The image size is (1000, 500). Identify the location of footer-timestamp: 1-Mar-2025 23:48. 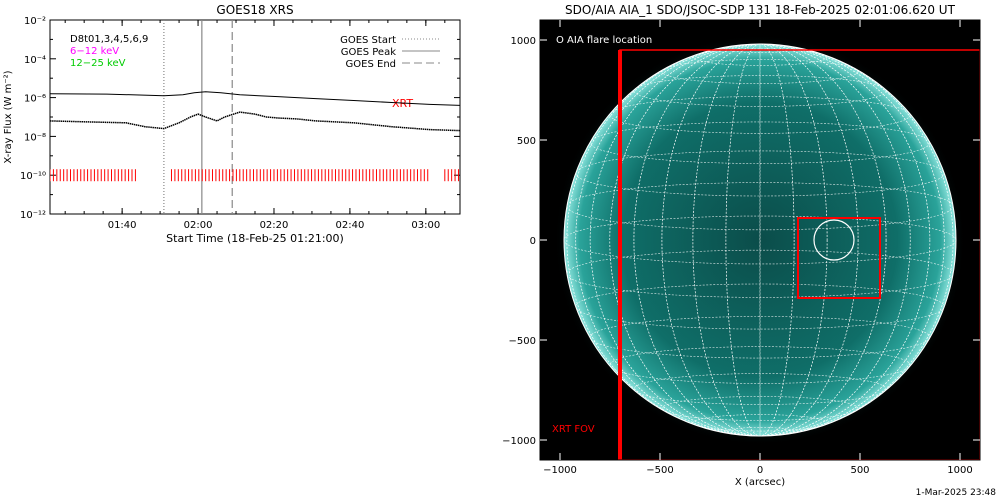
(956, 493).